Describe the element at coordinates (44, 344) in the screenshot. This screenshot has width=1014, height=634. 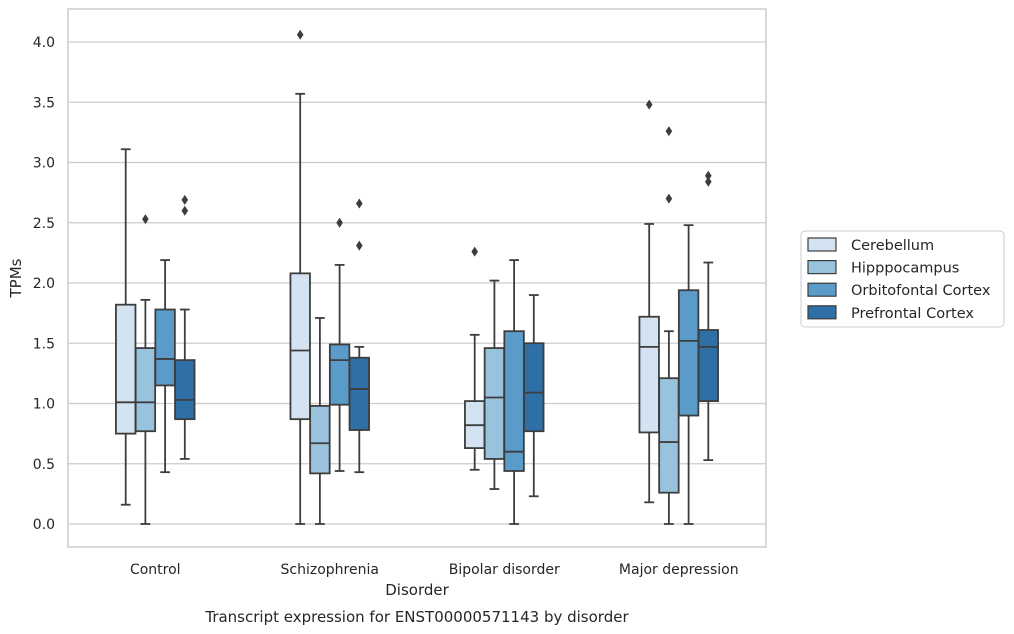
I see `y-tick-label: 1.5` at that location.